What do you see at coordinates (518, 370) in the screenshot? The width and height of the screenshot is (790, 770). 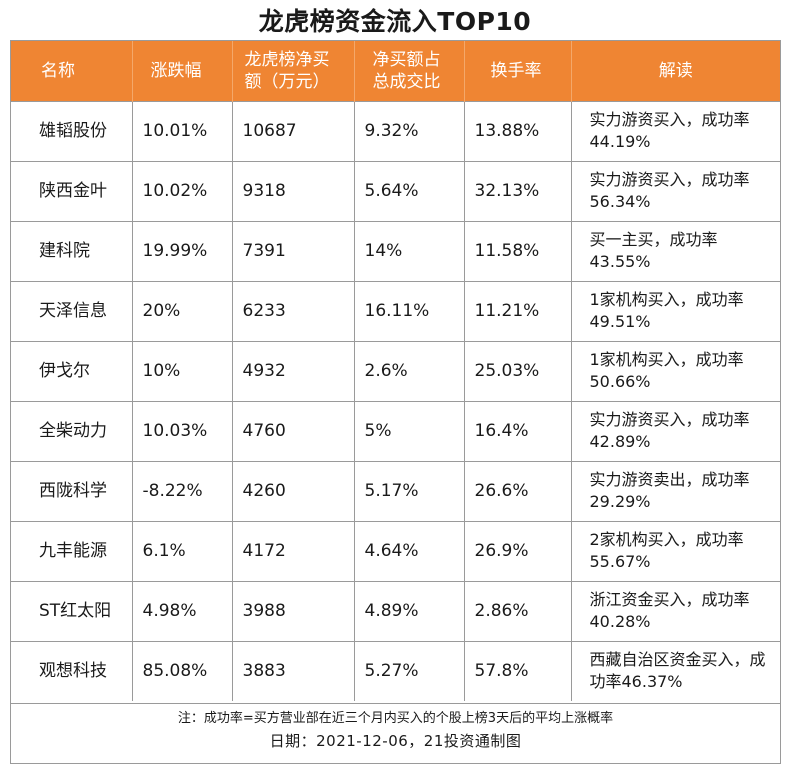 I see `turnover-rate-cell: 25.03%` at bounding box center [518, 370].